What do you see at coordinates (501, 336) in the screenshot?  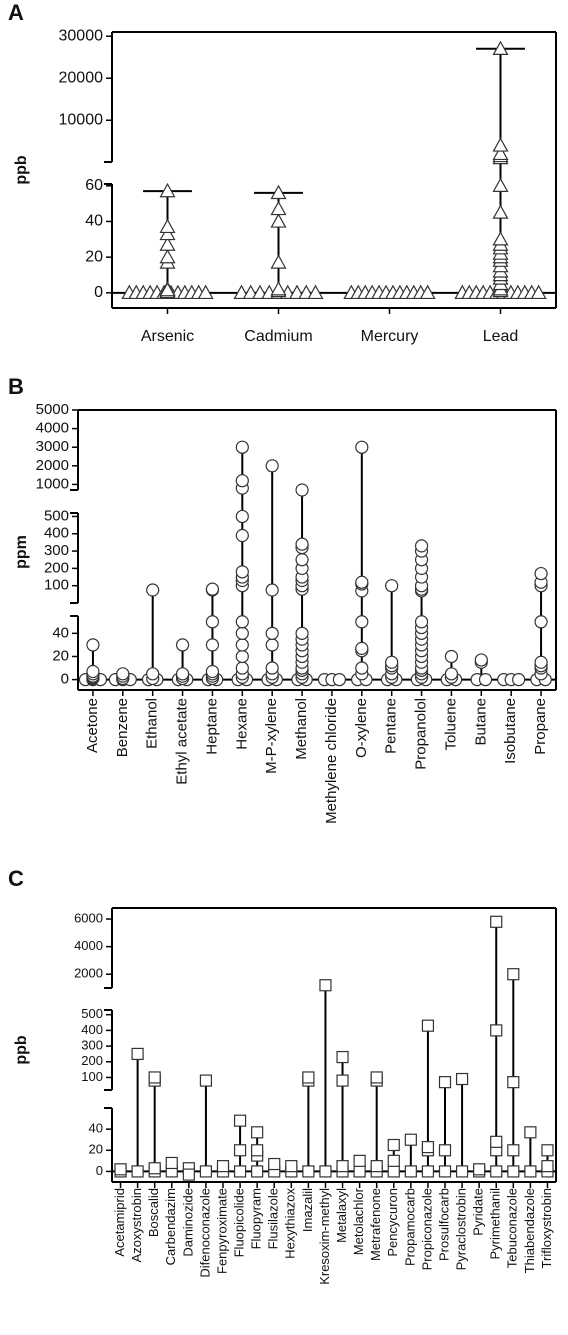 I see `x-tick-label: Lead` at bounding box center [501, 336].